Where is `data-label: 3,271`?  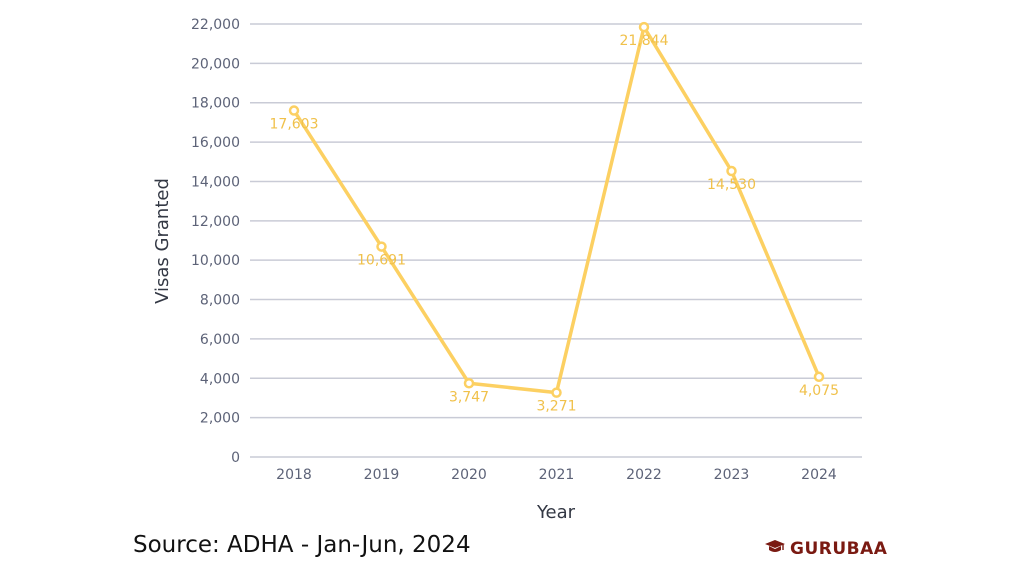 data-label: 3,271 is located at coordinates (556, 407).